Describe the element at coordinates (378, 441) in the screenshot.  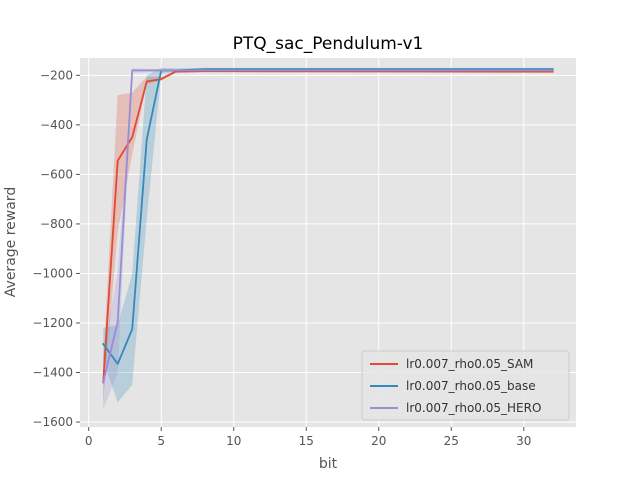
I see `x-tick-label: 20` at that location.